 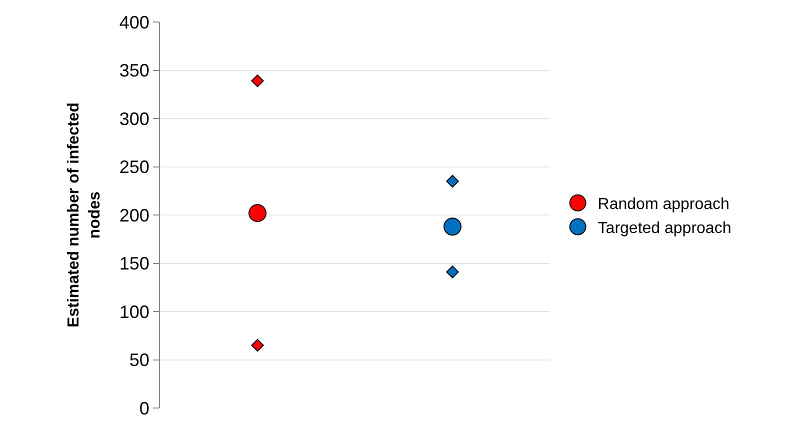 I want to click on y-tick-label: 250, so click(x=134, y=167).